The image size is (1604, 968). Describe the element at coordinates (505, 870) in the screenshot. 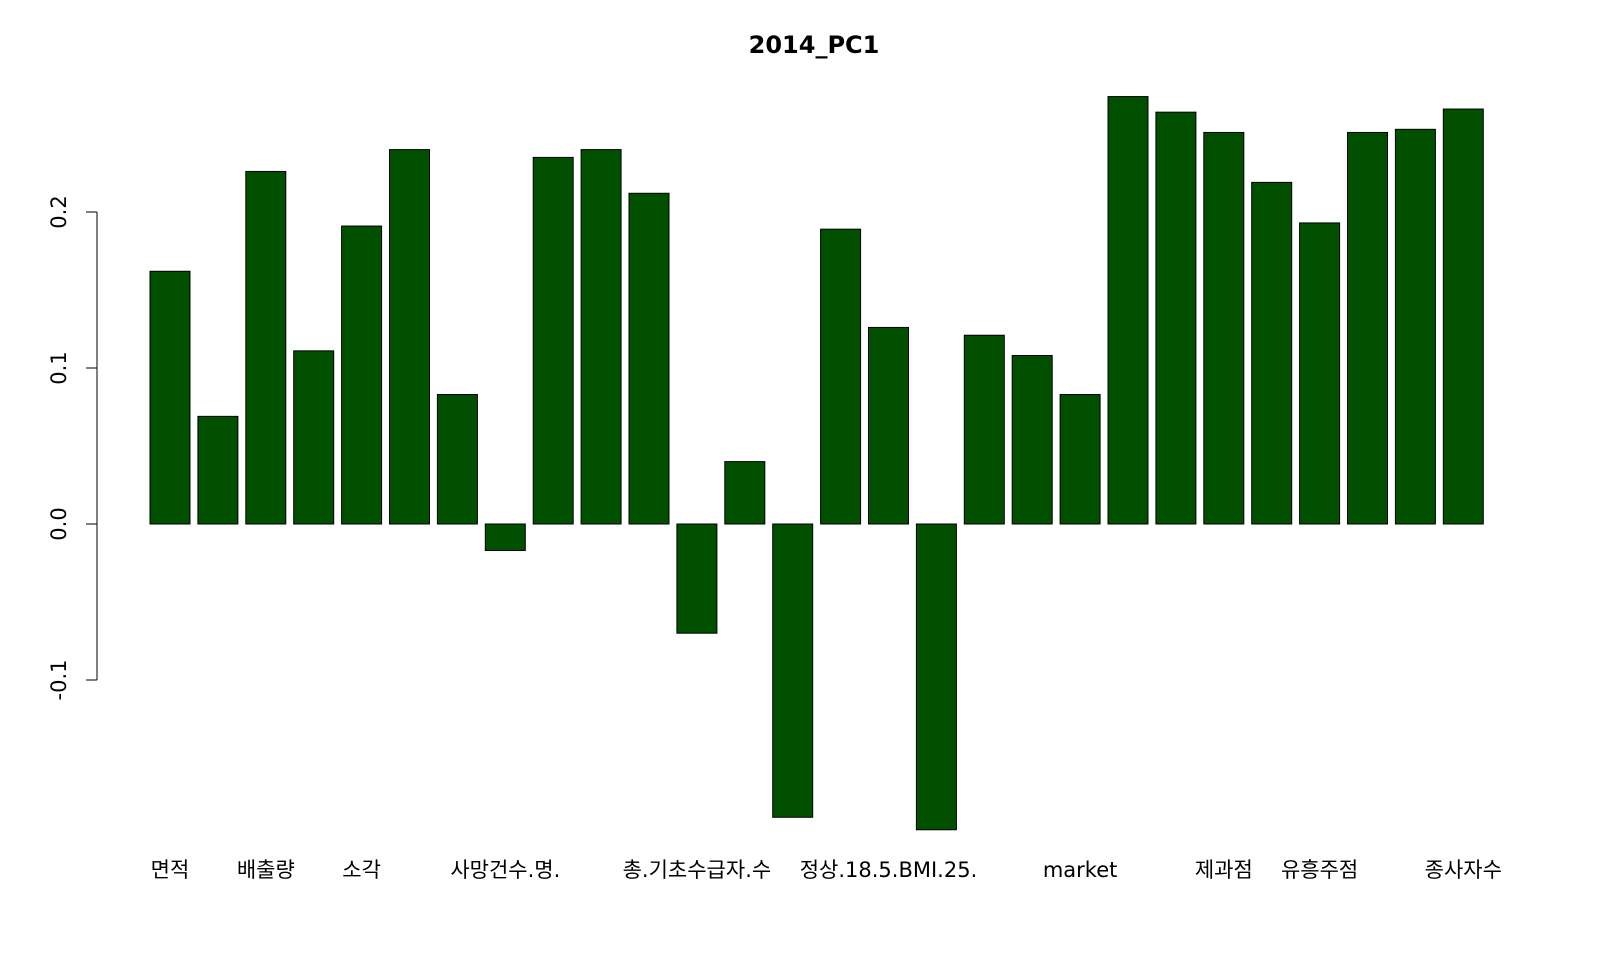

I see `x-tick-label: 사망건수.명.` at that location.